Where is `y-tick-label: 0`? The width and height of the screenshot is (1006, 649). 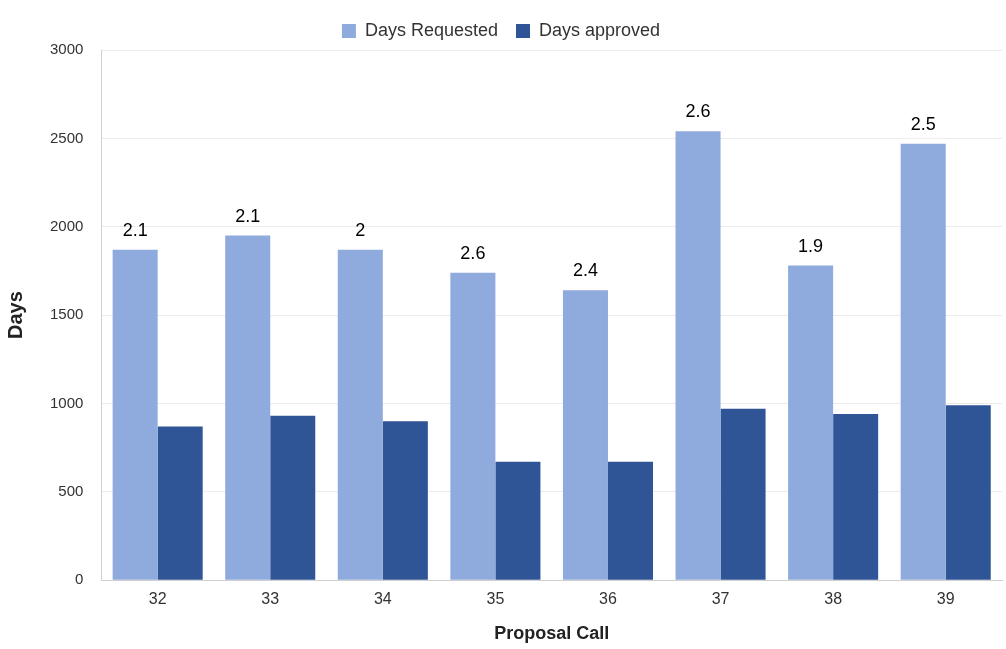
y-tick-label: 0 is located at coordinates (79, 579).